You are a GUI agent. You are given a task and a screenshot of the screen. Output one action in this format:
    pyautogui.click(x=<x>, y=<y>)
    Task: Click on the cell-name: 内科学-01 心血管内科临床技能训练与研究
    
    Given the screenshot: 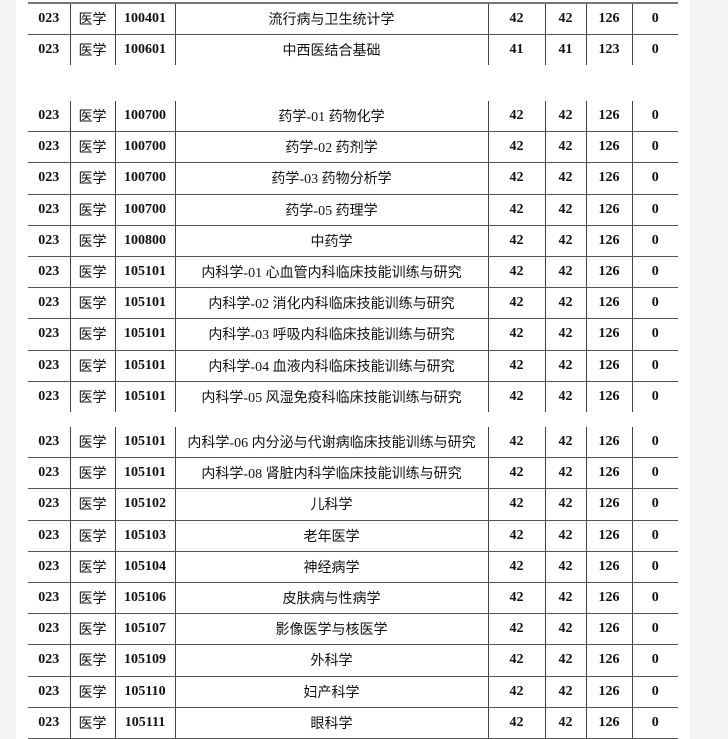 What is the action you would take?
    pyautogui.click(x=331, y=272)
    